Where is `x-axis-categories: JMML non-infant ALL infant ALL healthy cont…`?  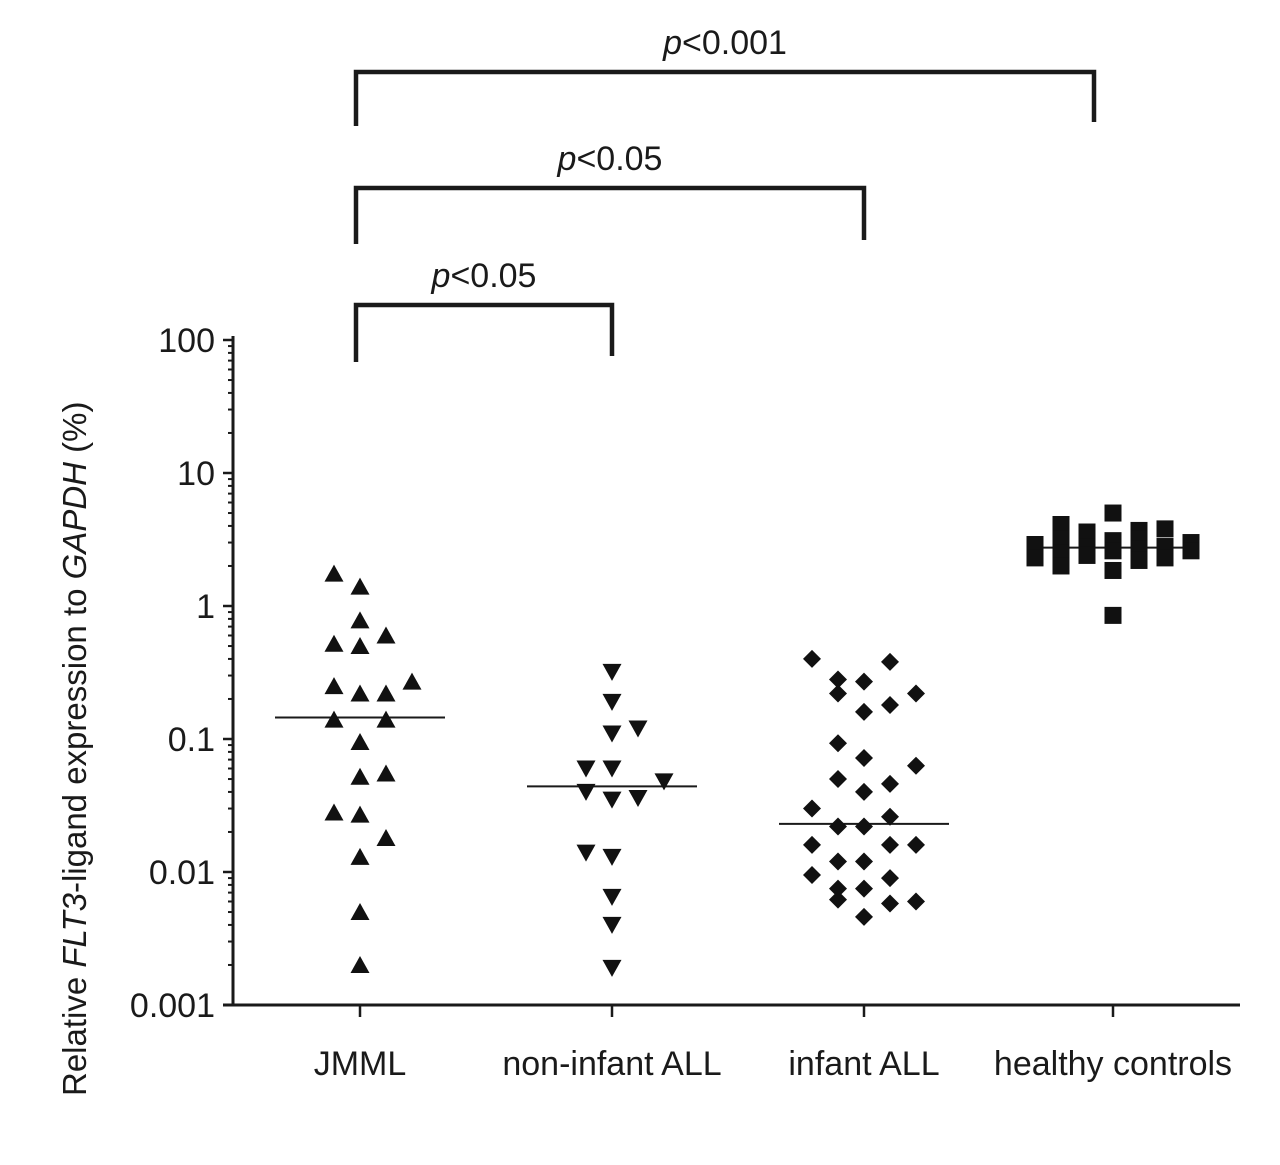
x-axis-categories: JMML non-infant ALL infant ALL healthy cont… is located at coordinates (773, 1044).